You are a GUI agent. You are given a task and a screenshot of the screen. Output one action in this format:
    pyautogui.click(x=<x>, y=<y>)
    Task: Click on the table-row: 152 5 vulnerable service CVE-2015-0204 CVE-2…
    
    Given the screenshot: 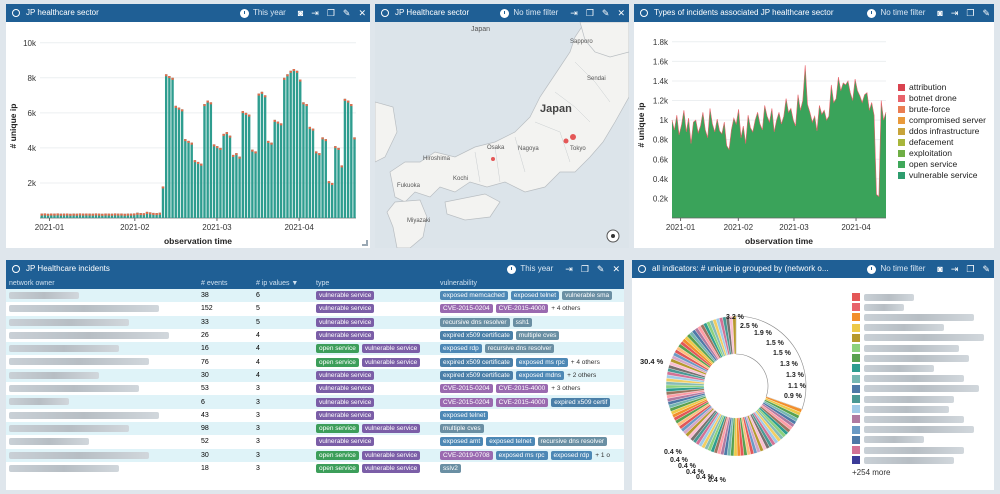 What is the action you would take?
    pyautogui.click(x=315, y=309)
    